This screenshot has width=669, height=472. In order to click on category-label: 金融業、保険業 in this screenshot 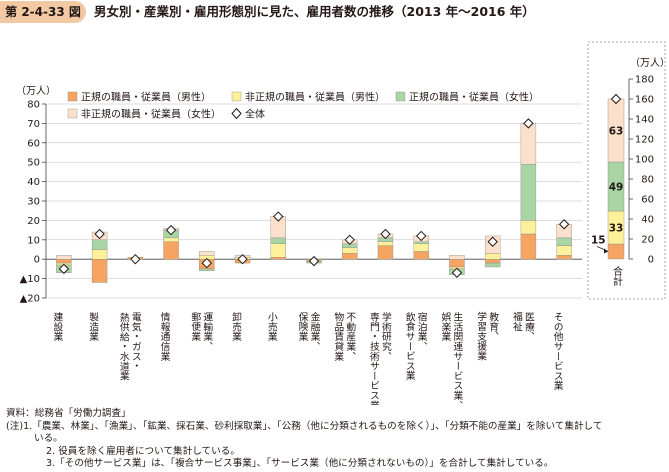, I will do `click(309, 331)`.